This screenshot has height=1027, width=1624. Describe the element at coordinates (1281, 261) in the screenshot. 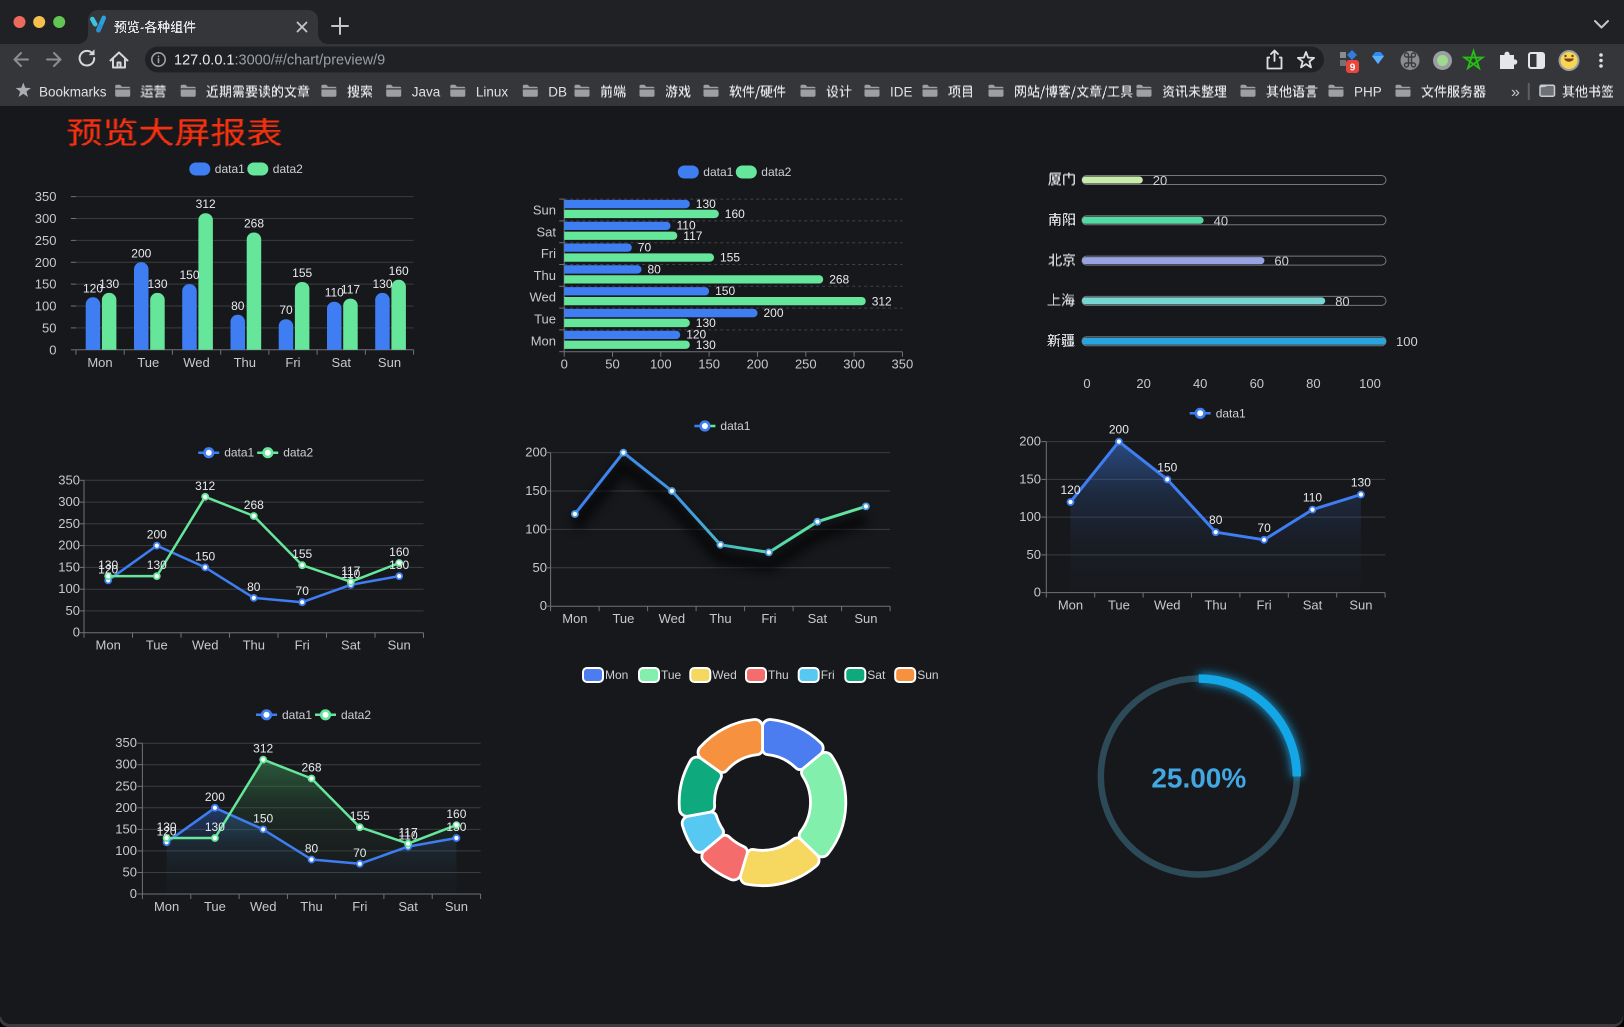

I see `svg-text: 60` at that location.